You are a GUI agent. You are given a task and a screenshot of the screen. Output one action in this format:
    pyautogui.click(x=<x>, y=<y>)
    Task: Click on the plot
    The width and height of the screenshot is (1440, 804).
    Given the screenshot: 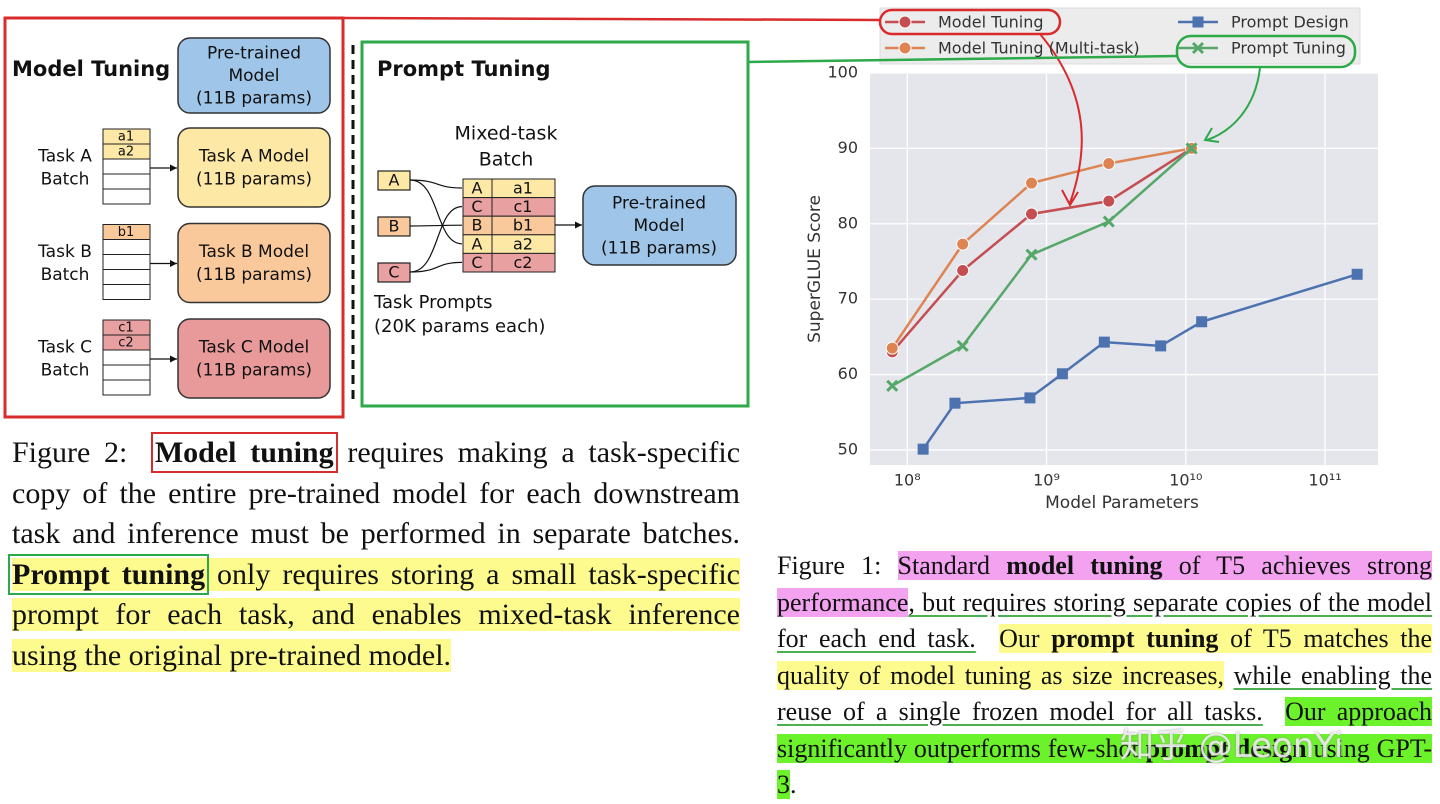 What is the action you would take?
    pyautogui.click(x=1124, y=298)
    